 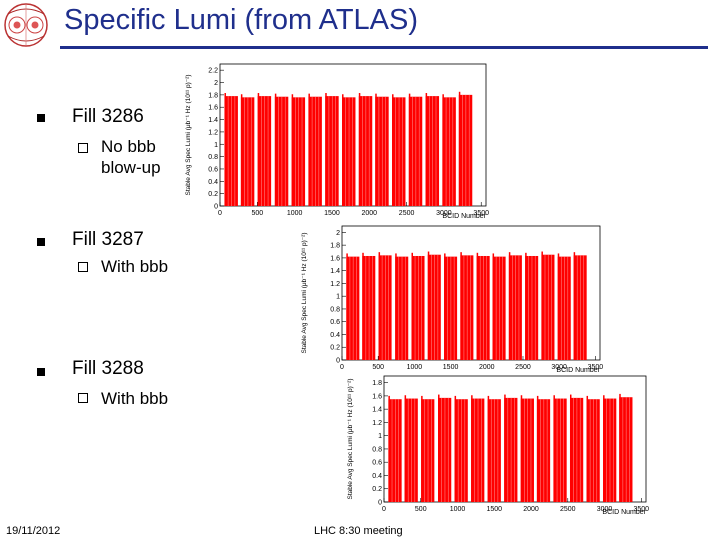 What do you see at coordinates (377, 449) in the screenshot?
I see `y-tick-label: 0.8` at bounding box center [377, 449].